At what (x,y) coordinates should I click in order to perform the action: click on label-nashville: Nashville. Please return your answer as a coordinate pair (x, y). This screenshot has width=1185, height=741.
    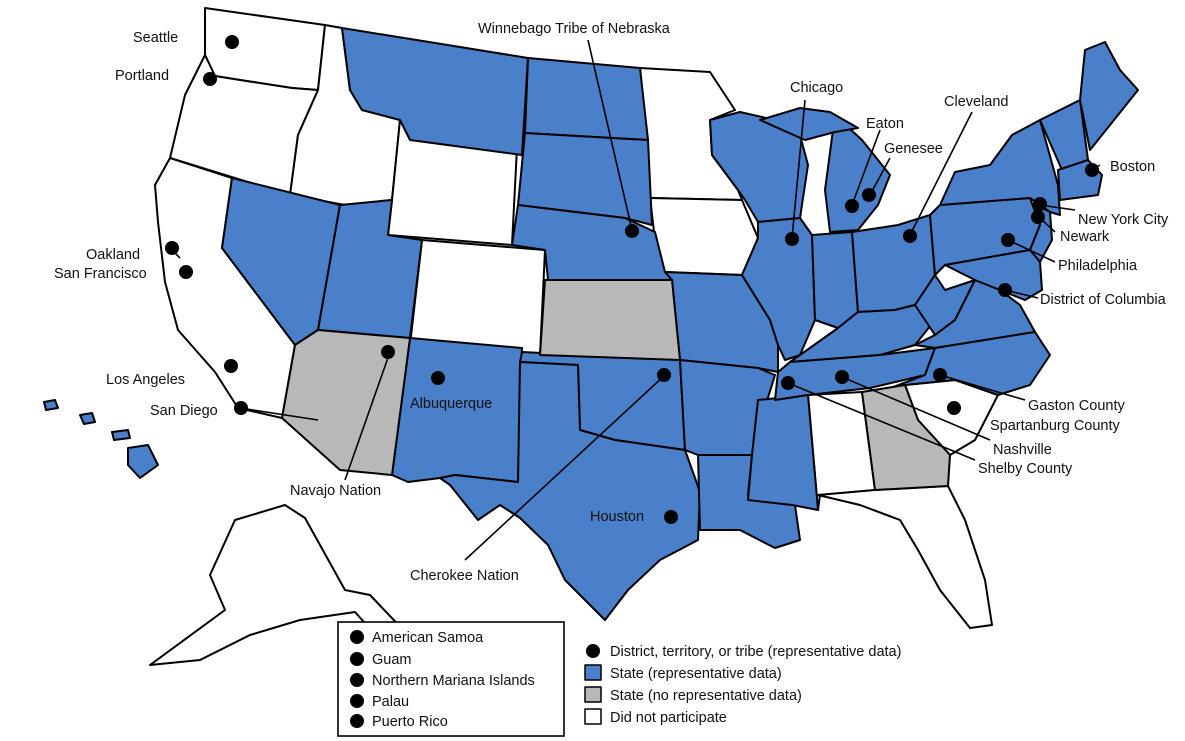
    Looking at the image, I should click on (1022, 450).